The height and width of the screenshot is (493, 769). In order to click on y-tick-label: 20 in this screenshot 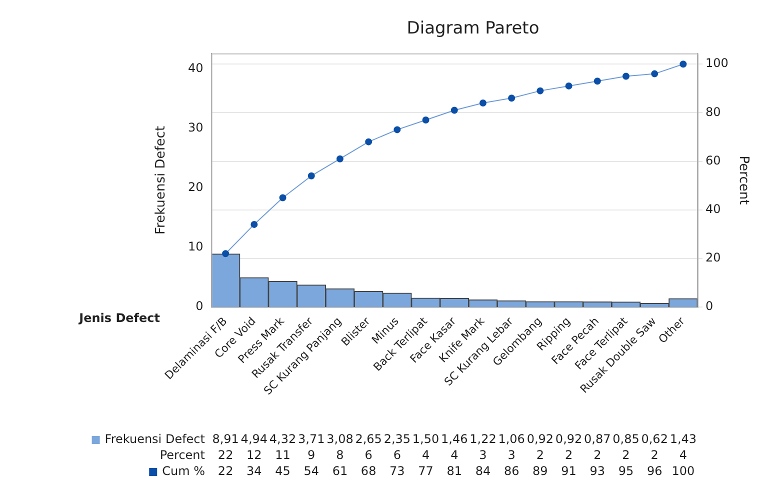, I will do `click(196, 187)`.